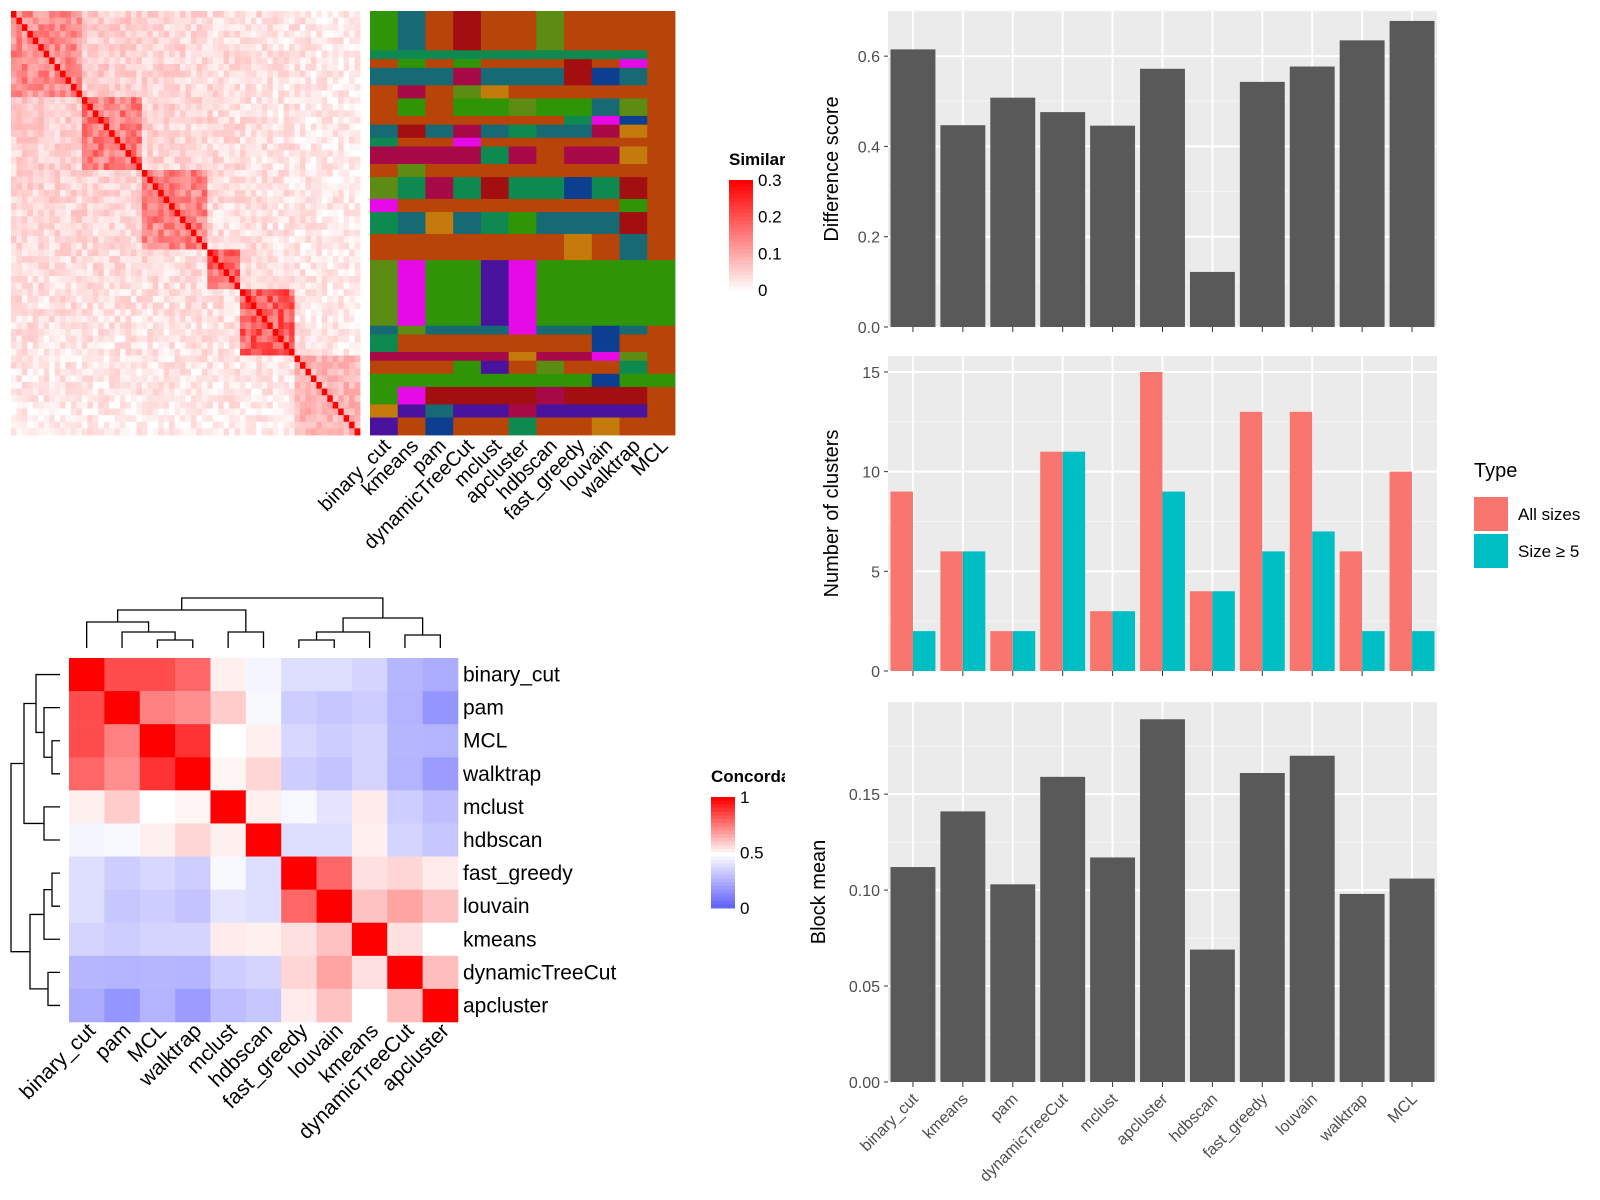  I want to click on bar, so click(1362, 183).